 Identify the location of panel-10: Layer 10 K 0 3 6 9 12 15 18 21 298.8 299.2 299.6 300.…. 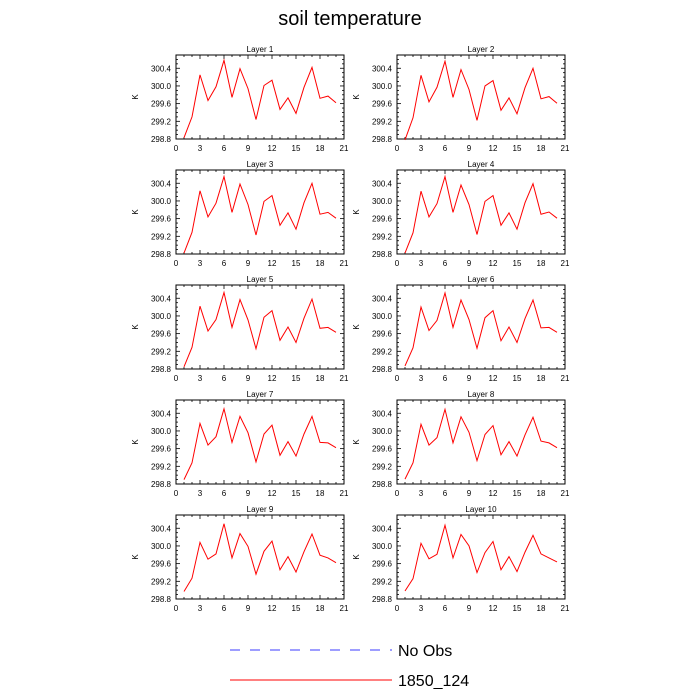
(461, 559).